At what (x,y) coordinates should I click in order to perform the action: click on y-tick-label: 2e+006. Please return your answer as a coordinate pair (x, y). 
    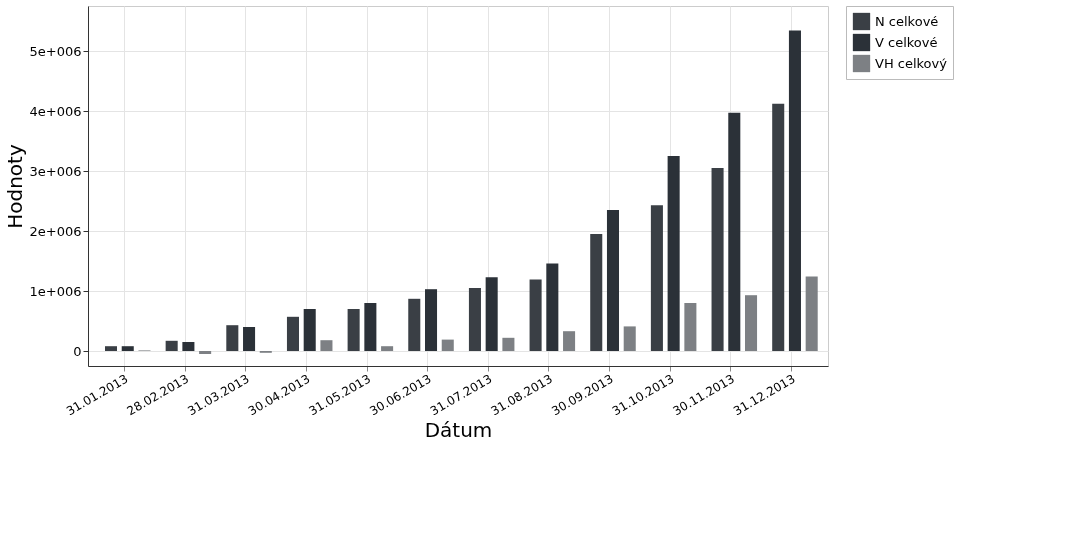
    Looking at the image, I should click on (55, 231).